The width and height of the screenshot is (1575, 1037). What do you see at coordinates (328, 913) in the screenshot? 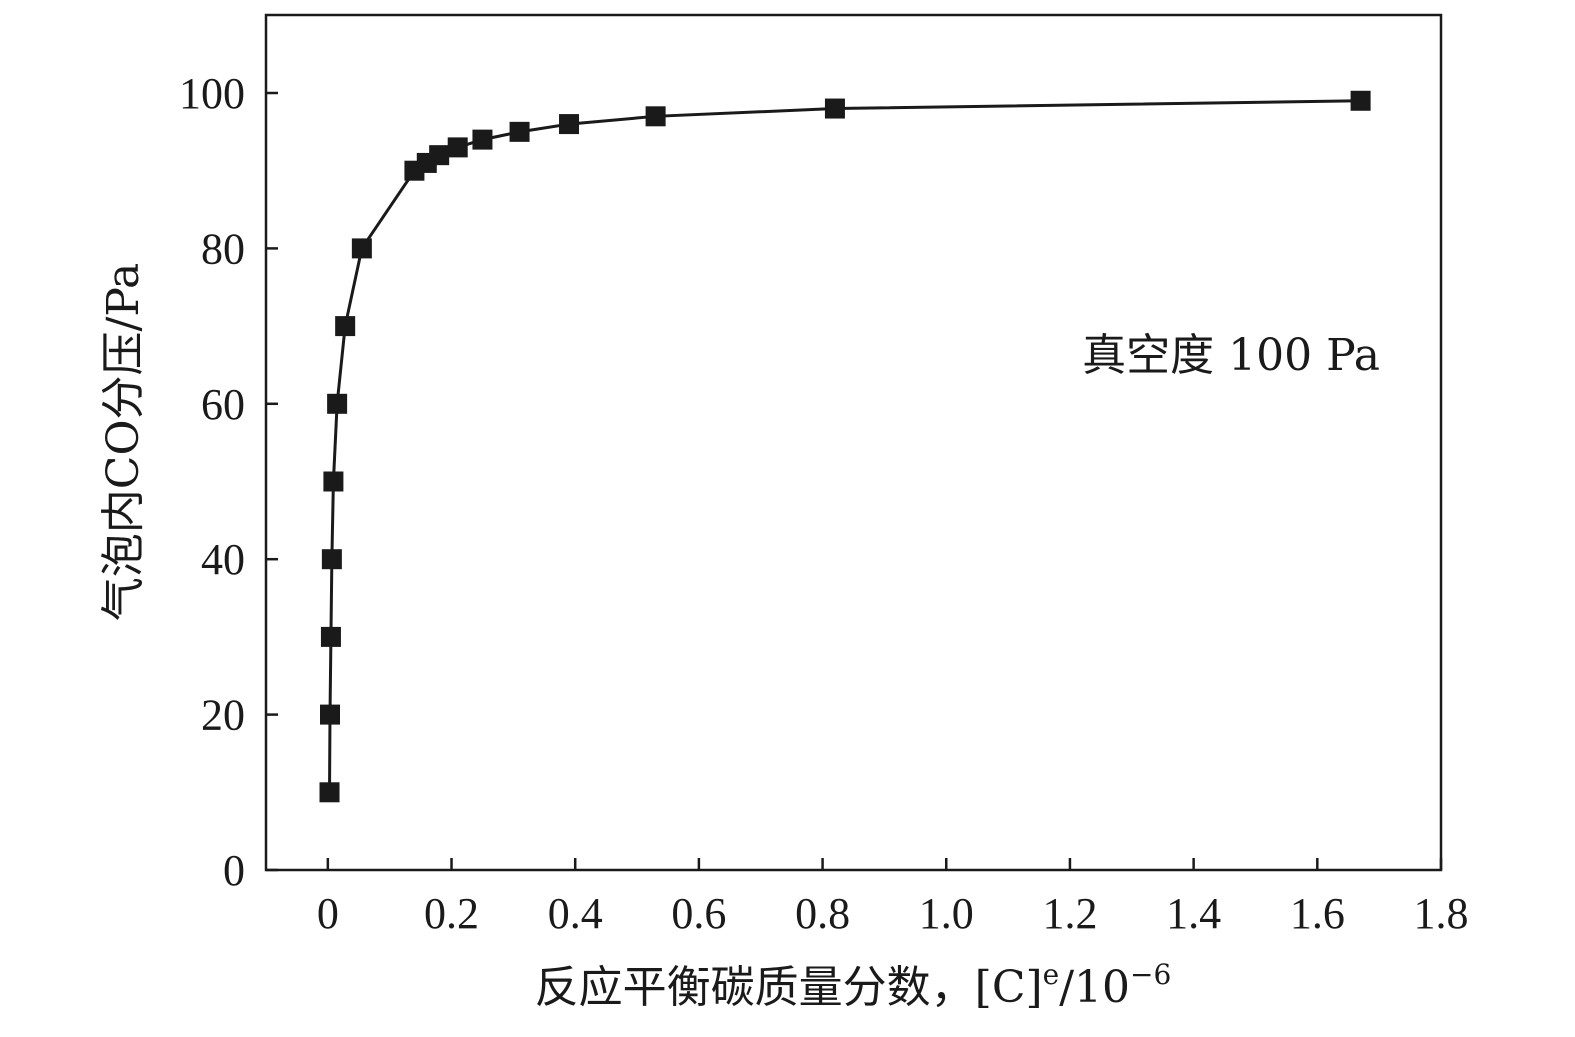
I see `x-tick-label: 0` at bounding box center [328, 913].